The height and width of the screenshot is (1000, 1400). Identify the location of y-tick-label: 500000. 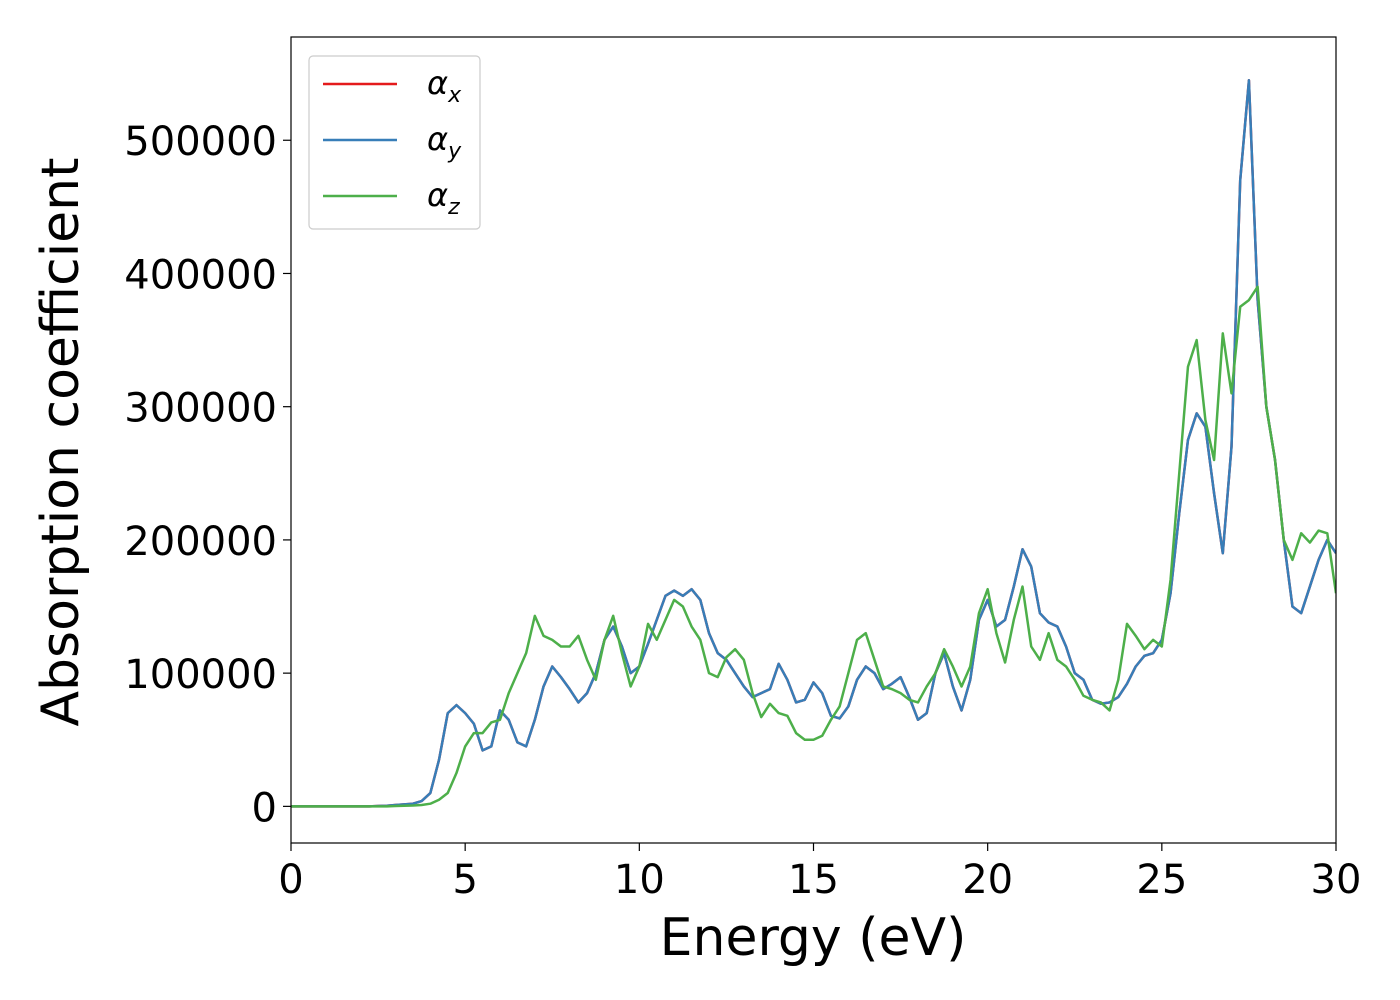
(200, 142).